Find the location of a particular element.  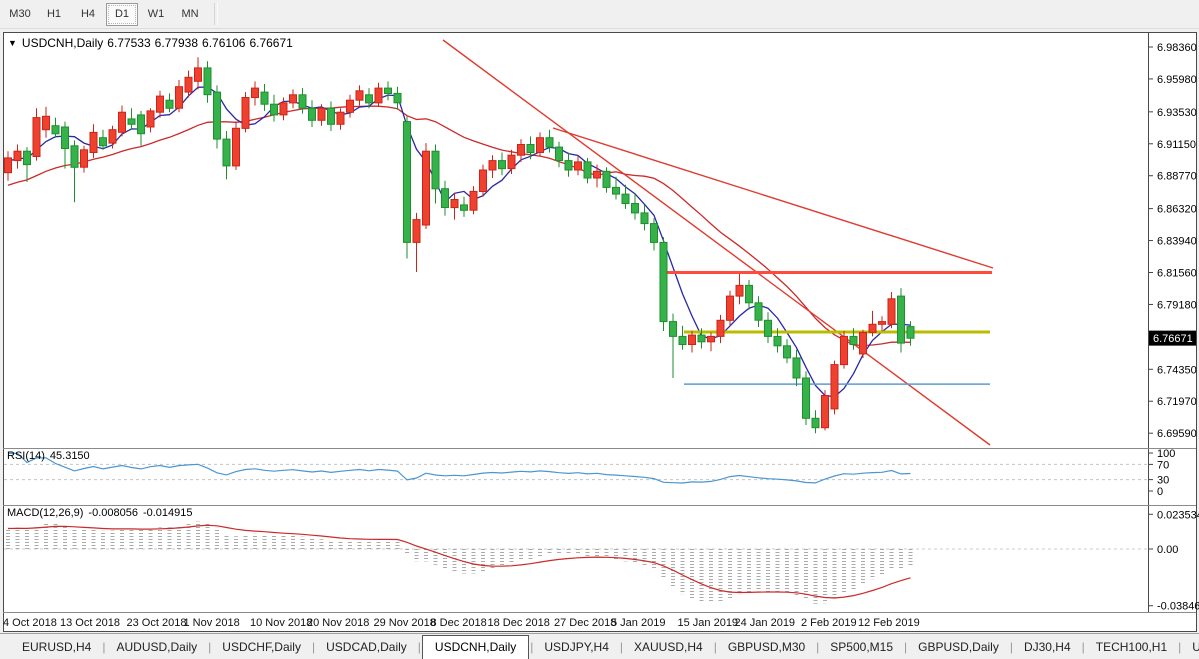

macd-axis-label: -0.038466 is located at coordinates (1178, 607).